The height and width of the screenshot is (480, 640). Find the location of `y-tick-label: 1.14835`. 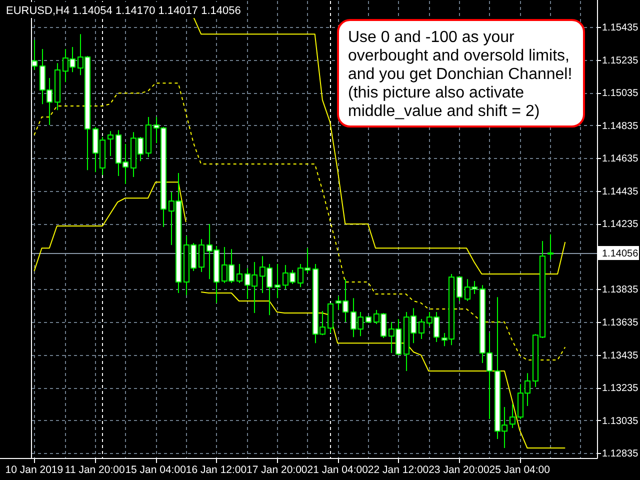

y-tick-label: 1.14835 is located at coordinates (620, 126).